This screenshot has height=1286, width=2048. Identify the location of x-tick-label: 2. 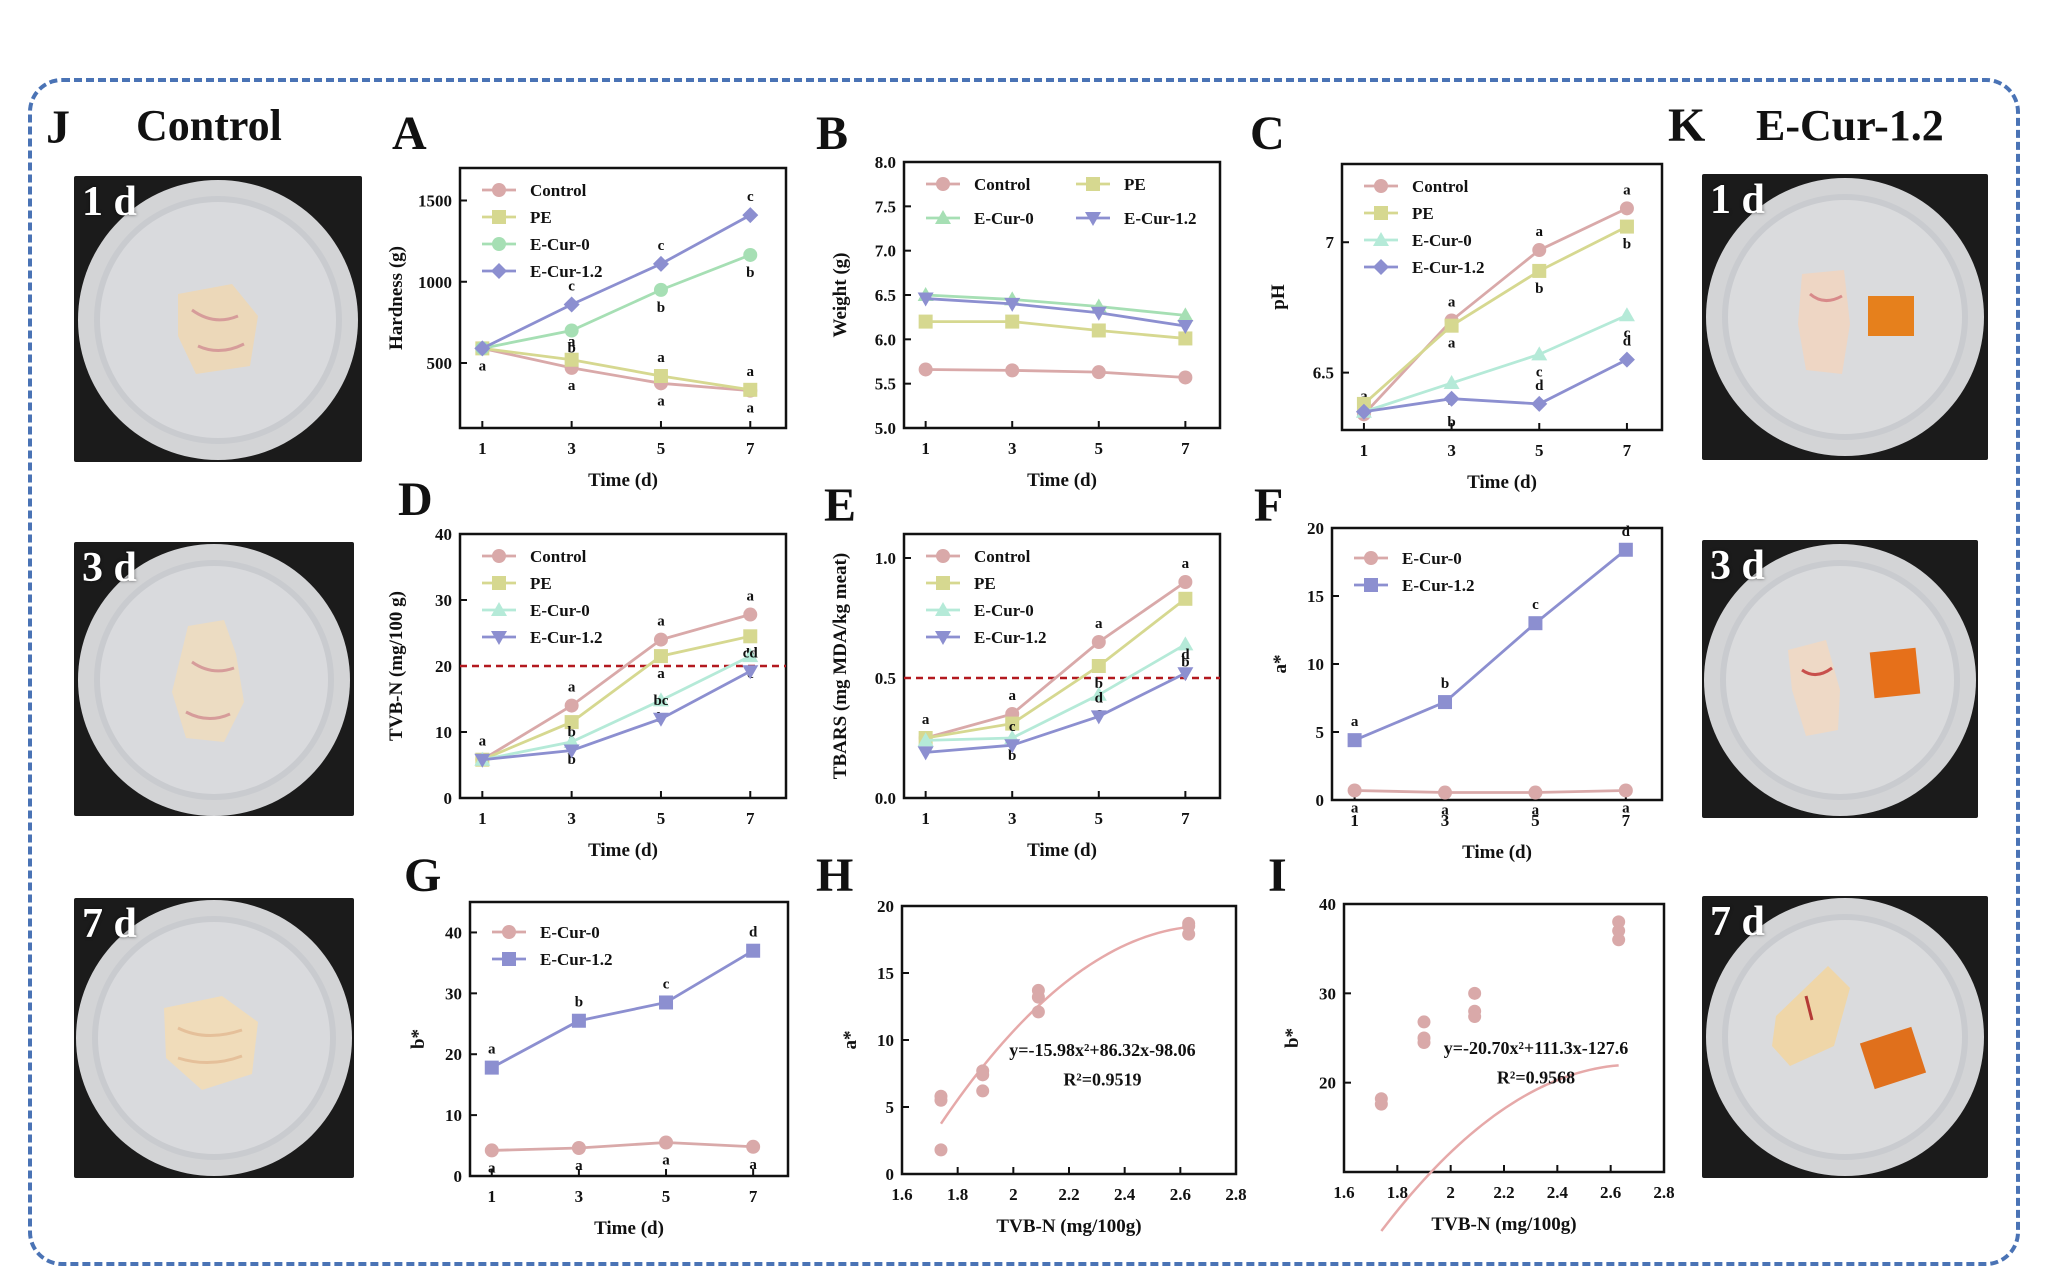
(1450, 1192).